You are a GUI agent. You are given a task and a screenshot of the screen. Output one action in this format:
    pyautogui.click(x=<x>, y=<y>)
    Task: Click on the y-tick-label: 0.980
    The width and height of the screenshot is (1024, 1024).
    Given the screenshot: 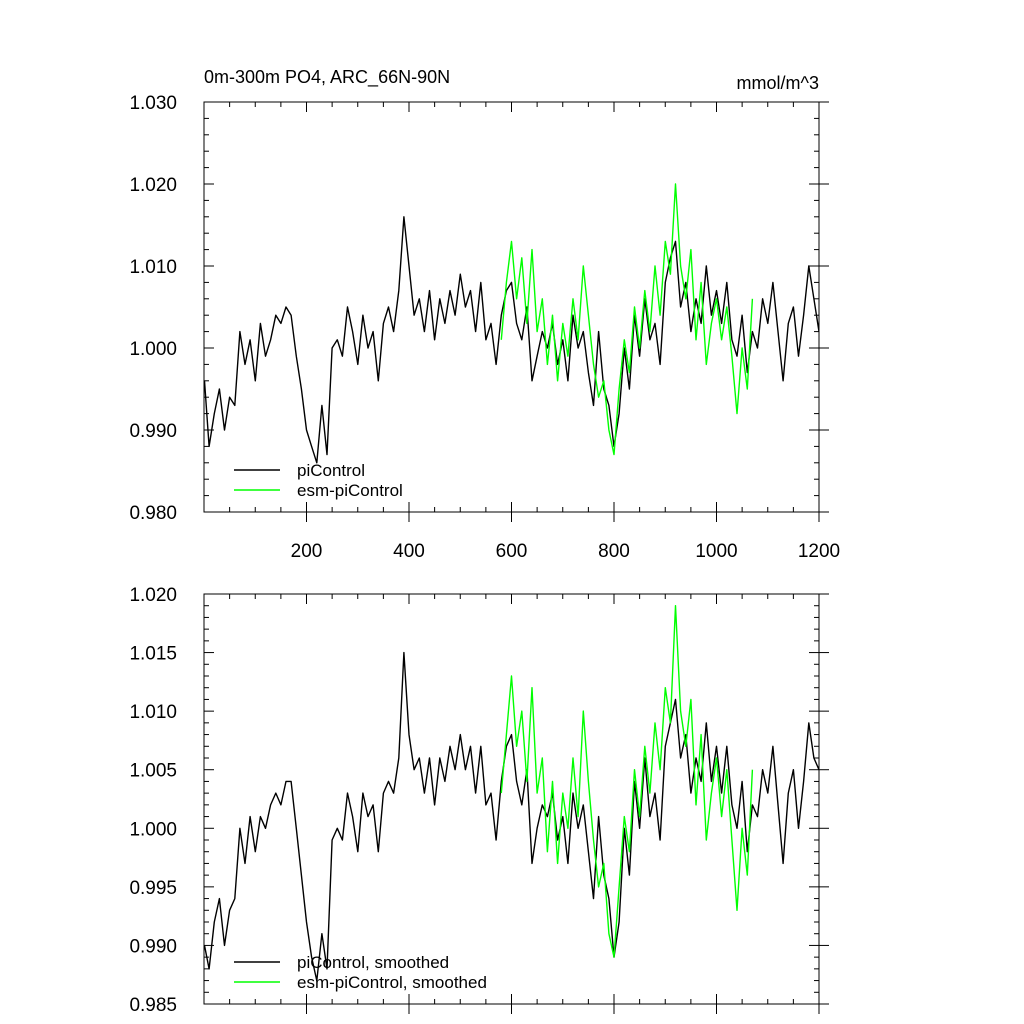 What is the action you would take?
    pyautogui.click(x=153, y=513)
    